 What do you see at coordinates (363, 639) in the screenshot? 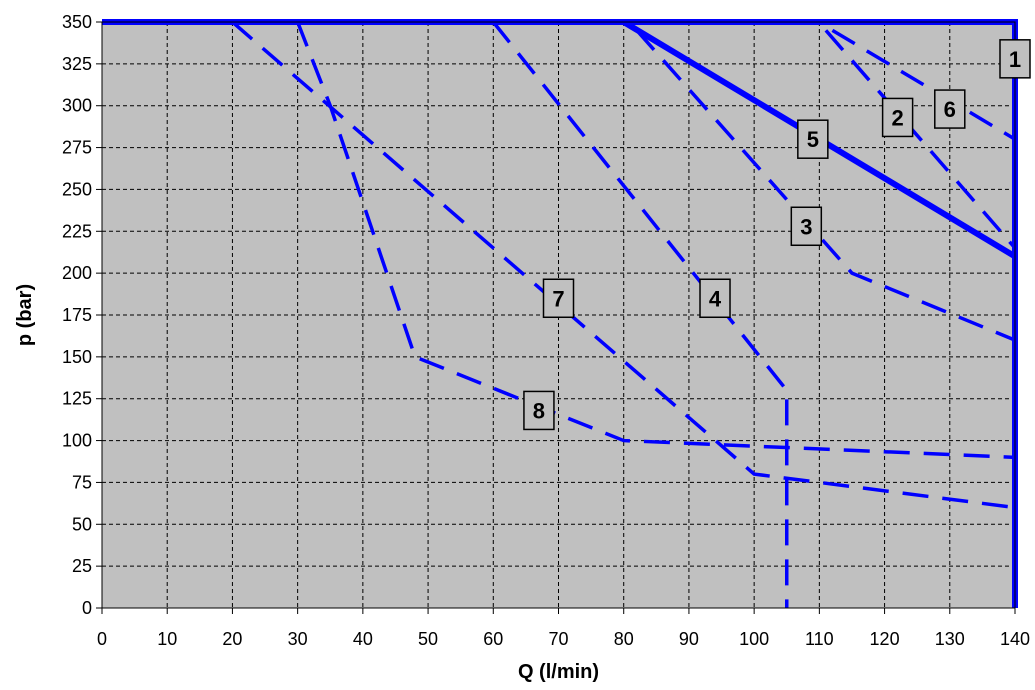
I see `x-tick-label: 40` at bounding box center [363, 639].